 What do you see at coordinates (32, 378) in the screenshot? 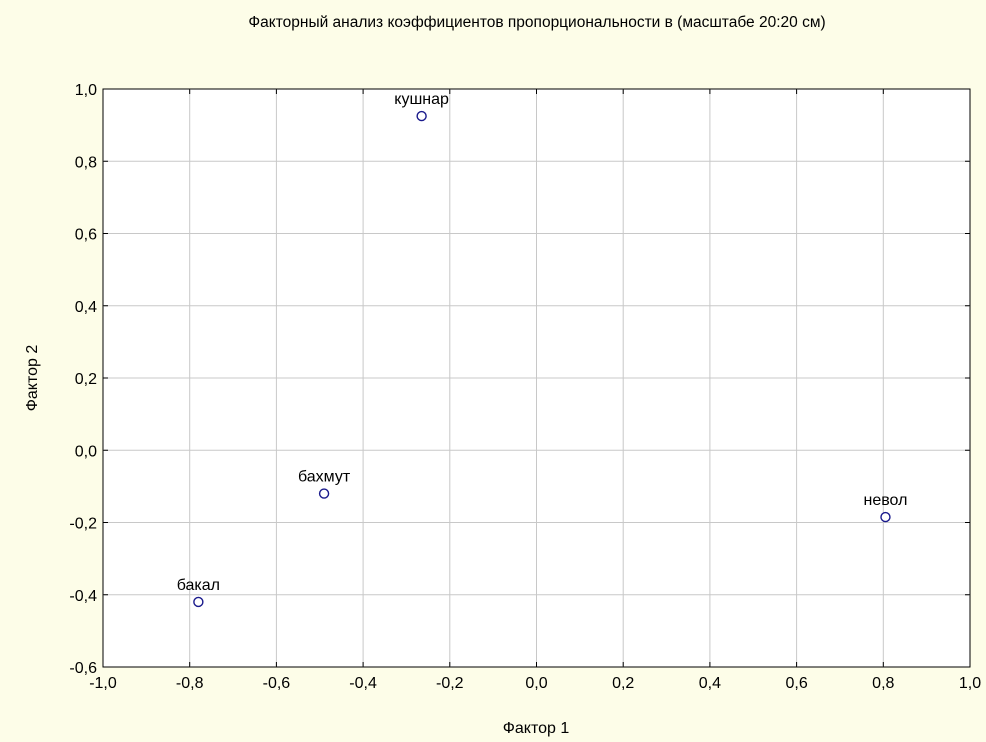
I see `y-axis-title: Фактор 2` at bounding box center [32, 378].